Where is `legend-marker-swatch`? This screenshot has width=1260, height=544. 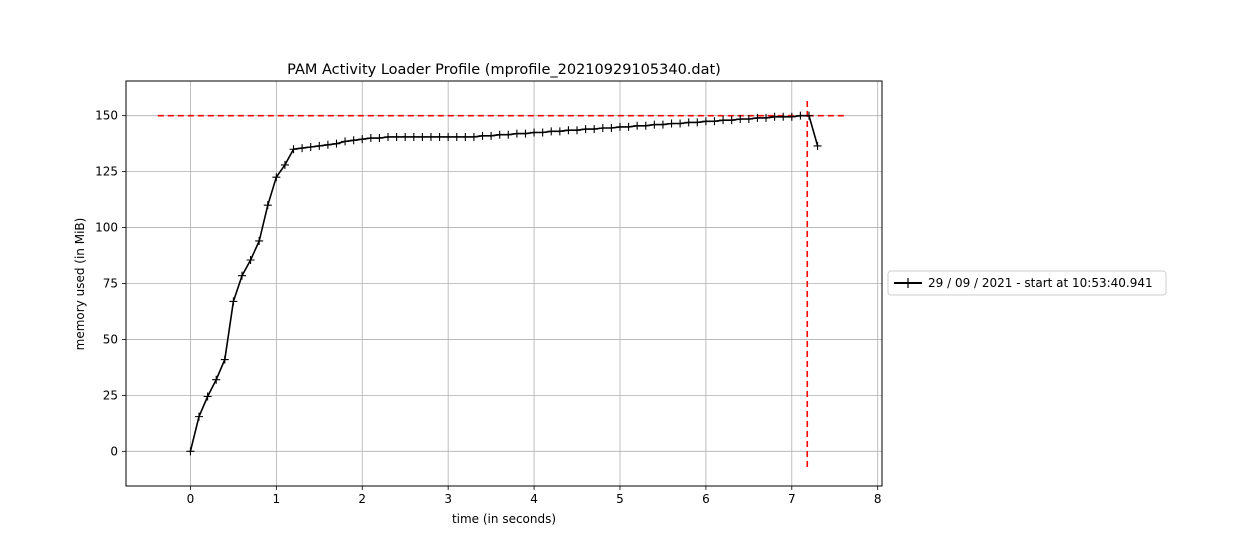 legend-marker-swatch is located at coordinates (908, 283).